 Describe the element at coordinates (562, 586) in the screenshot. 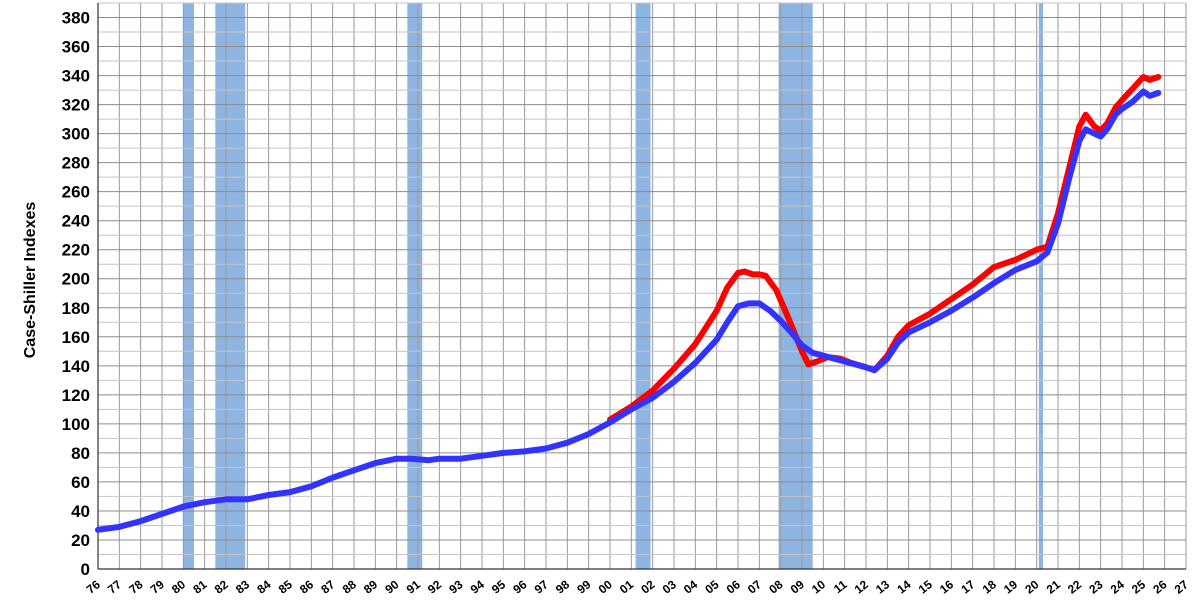

I see `x-tick-label: 98` at that location.